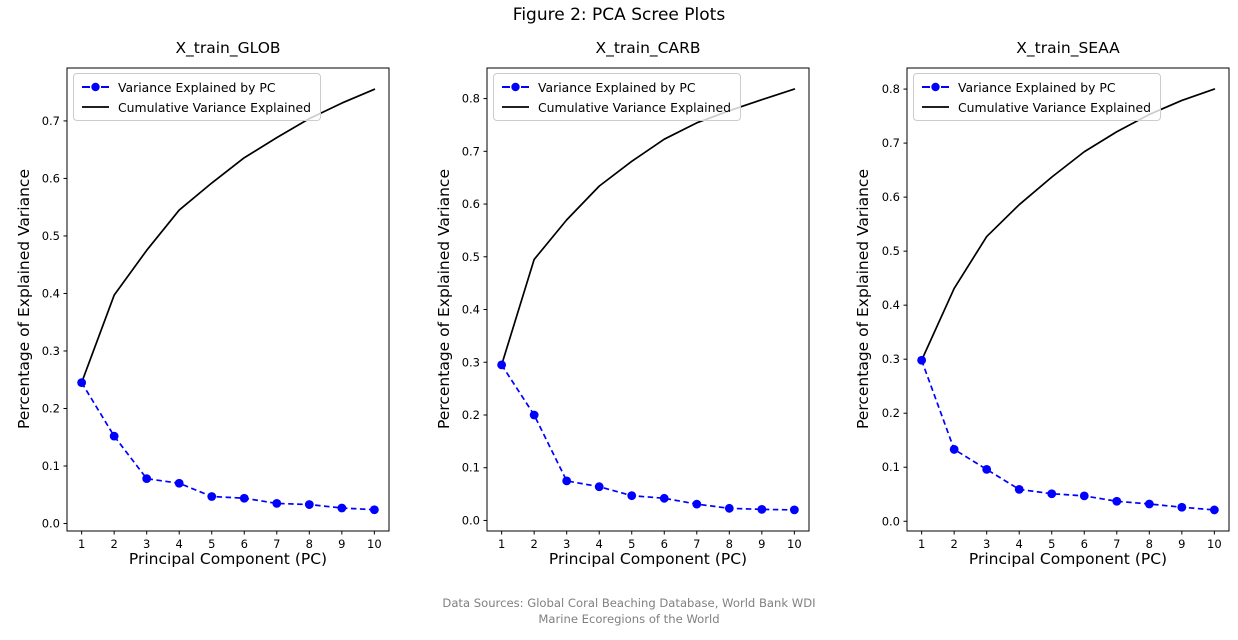  I want to click on footer-line-2: Marine Ecoregions of the World, so click(629, 619).